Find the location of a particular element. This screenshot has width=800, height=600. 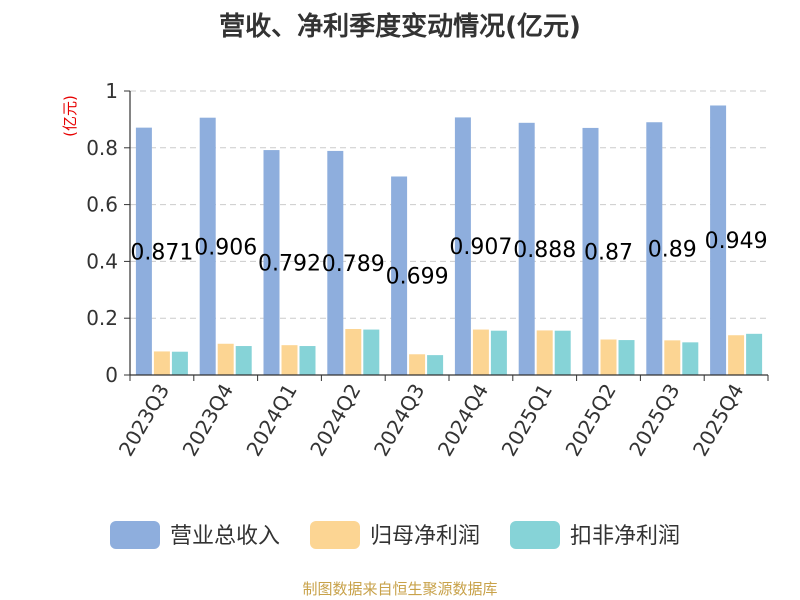

data-label: 0.949 is located at coordinates (736, 241).